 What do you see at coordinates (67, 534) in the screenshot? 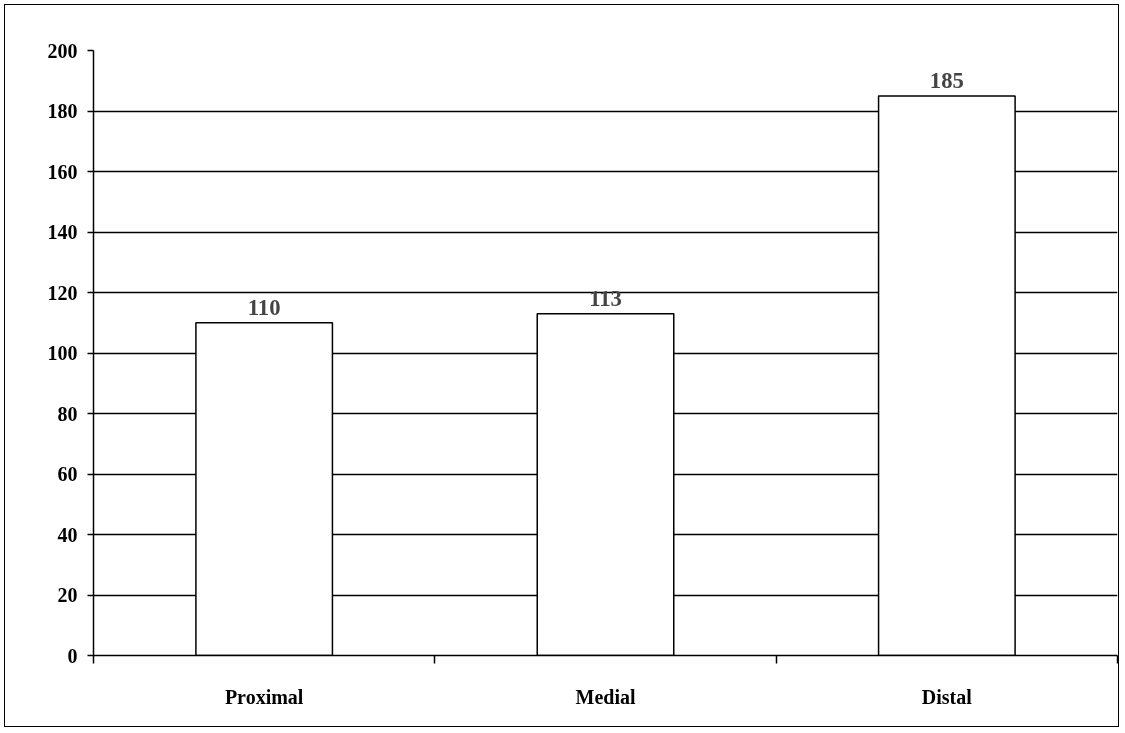
I see `y-tick-label: 40` at bounding box center [67, 534].